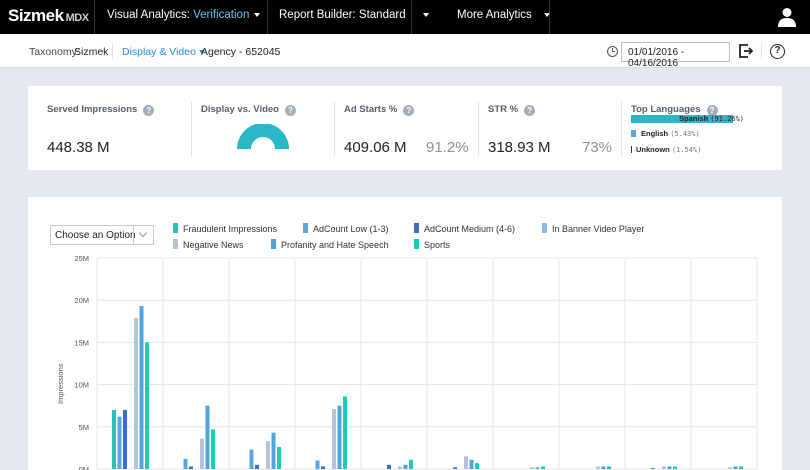 The height and width of the screenshot is (470, 810). I want to click on date-range-input: 01/01/2016 - 04/16/2016, so click(675, 55).